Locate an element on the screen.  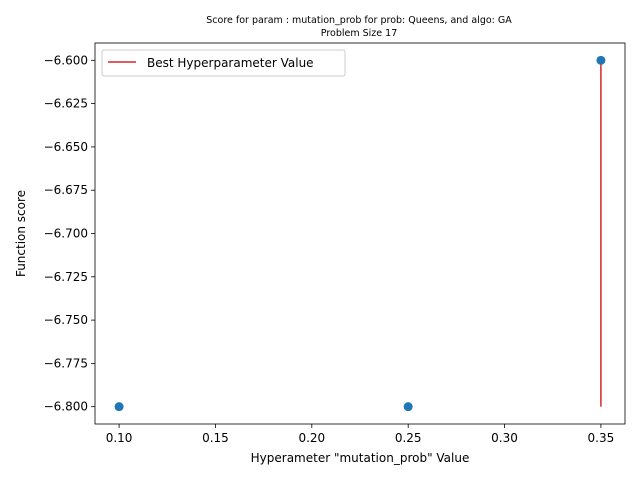
legend-box is located at coordinates (223, 63).